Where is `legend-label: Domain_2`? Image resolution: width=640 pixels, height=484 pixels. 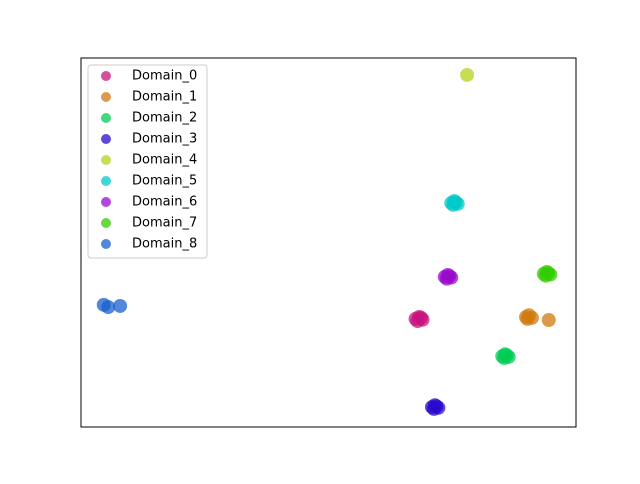
legend-label: Domain_2 is located at coordinates (164, 118).